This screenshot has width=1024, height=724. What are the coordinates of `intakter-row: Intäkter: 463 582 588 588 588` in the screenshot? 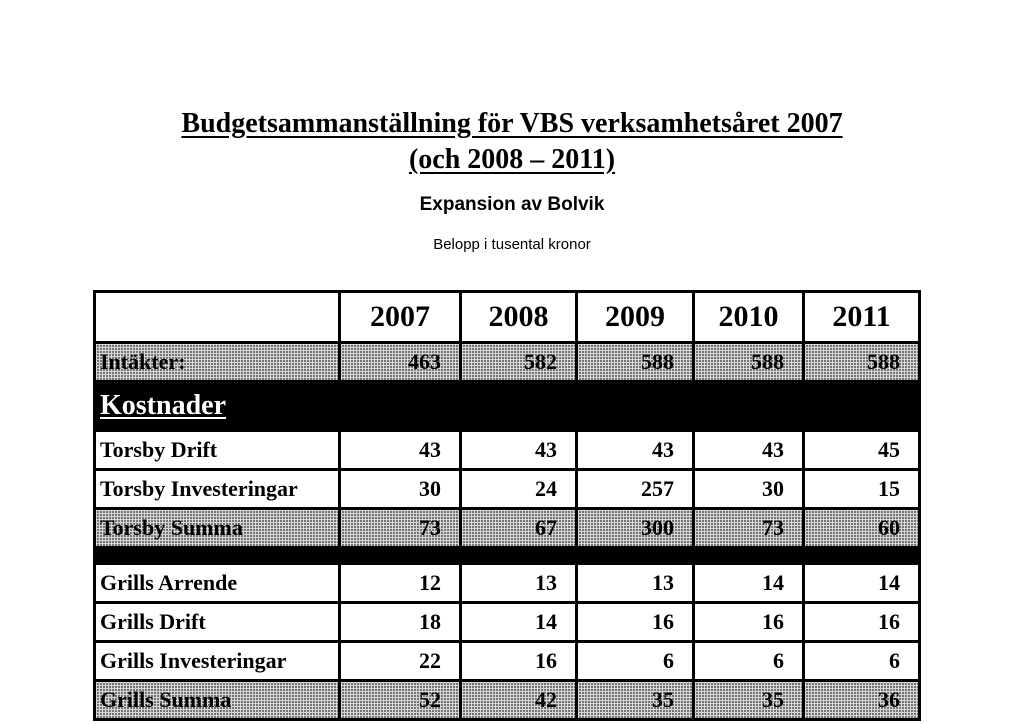 It's located at (507, 362).